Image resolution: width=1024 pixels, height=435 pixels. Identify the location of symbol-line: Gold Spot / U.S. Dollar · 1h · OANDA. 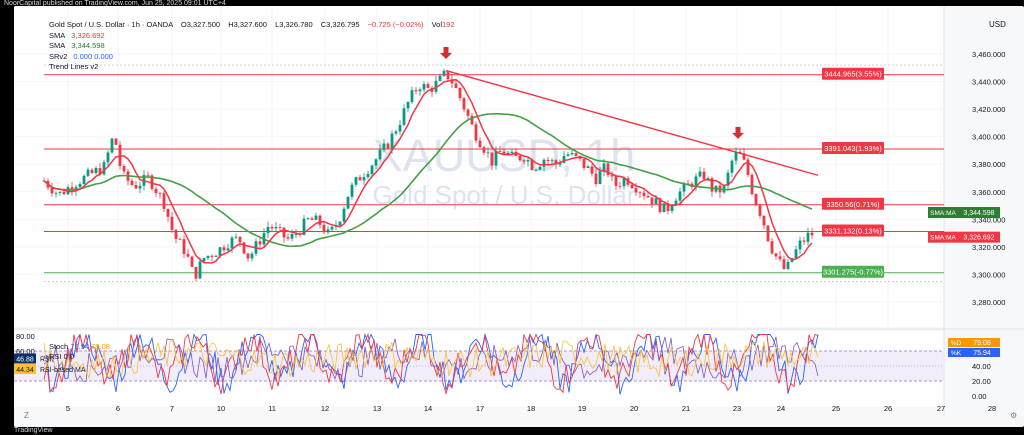
(111, 24).